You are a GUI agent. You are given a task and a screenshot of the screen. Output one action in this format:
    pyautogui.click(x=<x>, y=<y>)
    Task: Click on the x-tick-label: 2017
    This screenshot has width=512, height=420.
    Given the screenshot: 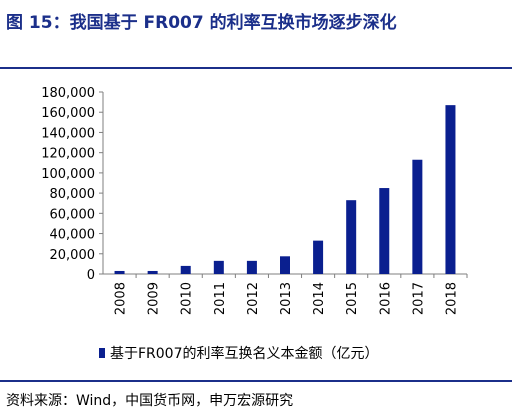 What is the action you would take?
    pyautogui.click(x=418, y=298)
    